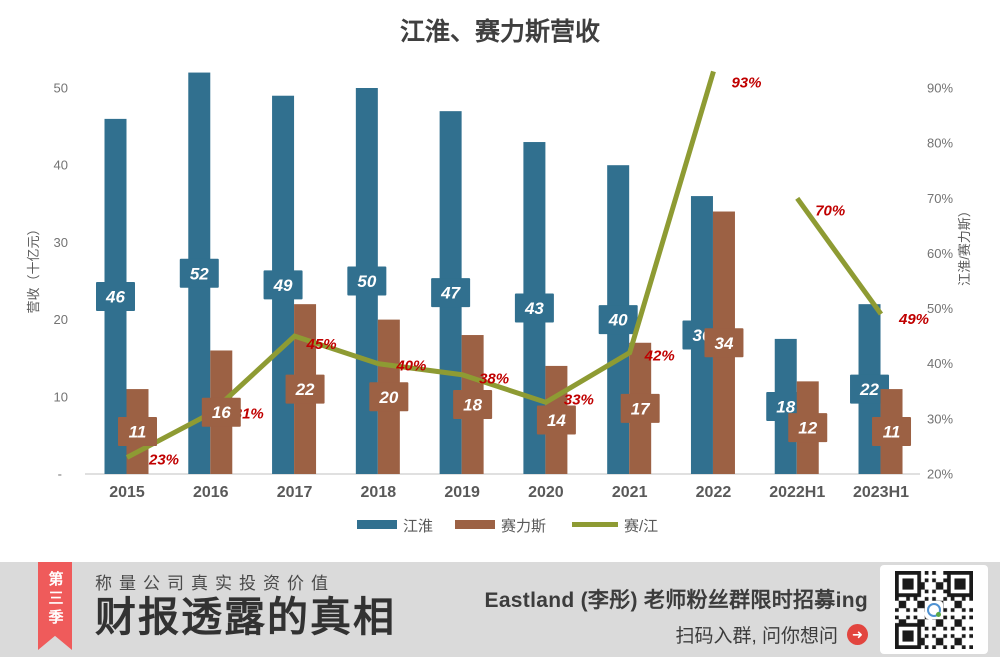 The height and width of the screenshot is (657, 1000). I want to click on left-axis-title: 营收（十亿元）, so click(33, 267).